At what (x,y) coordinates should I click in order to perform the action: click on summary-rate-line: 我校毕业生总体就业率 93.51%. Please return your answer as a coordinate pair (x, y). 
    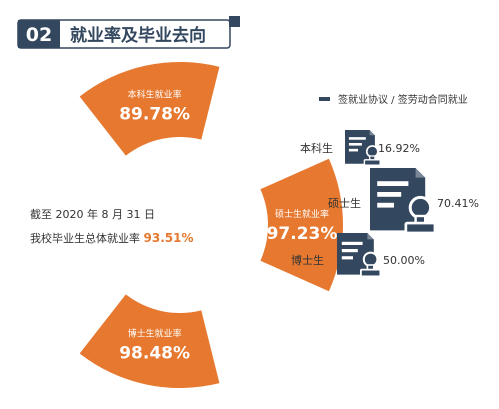
    Looking at the image, I should click on (111, 238).